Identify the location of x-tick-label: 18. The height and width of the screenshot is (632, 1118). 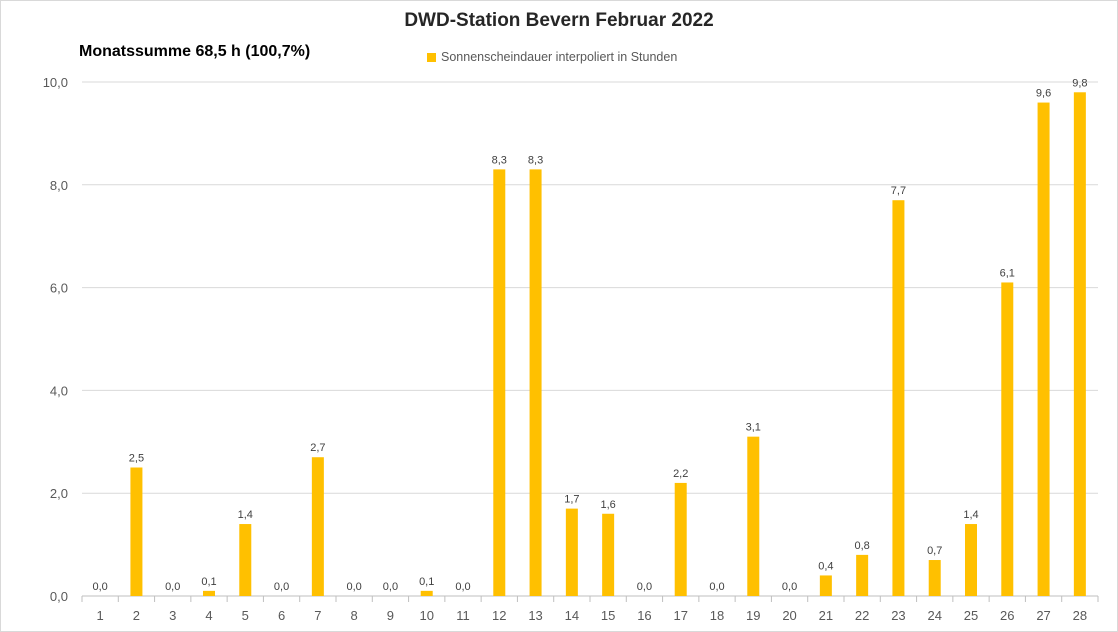
(717, 615).